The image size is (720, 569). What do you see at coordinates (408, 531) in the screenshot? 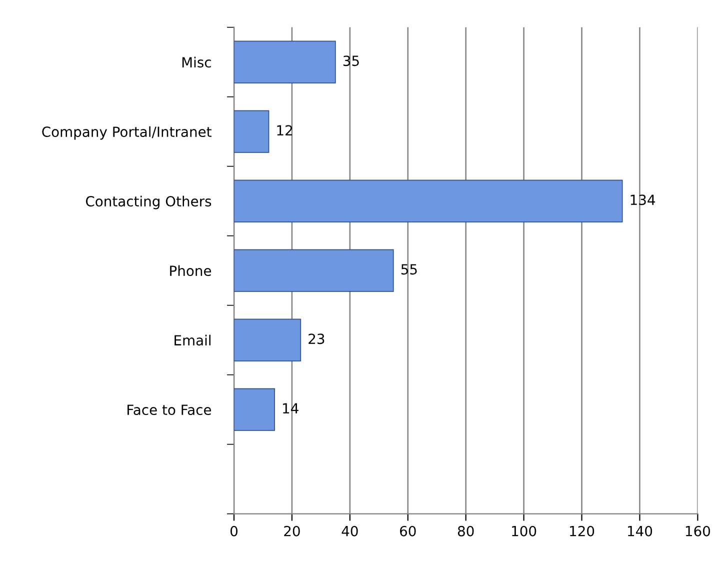
I see `x-tick-label: 60` at bounding box center [408, 531].